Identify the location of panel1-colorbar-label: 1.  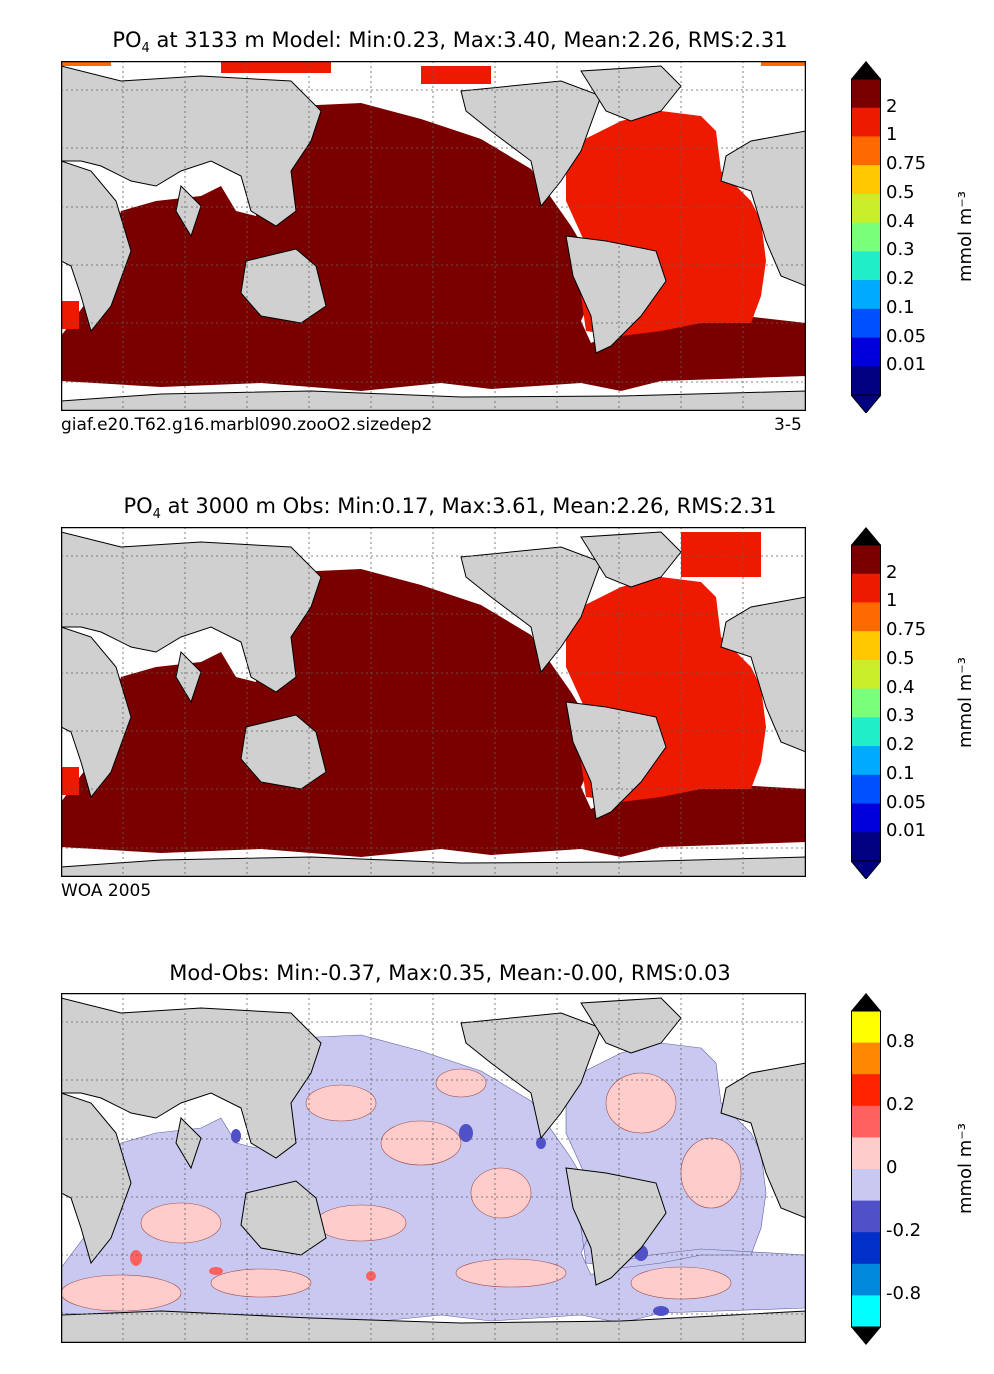
(892, 135).